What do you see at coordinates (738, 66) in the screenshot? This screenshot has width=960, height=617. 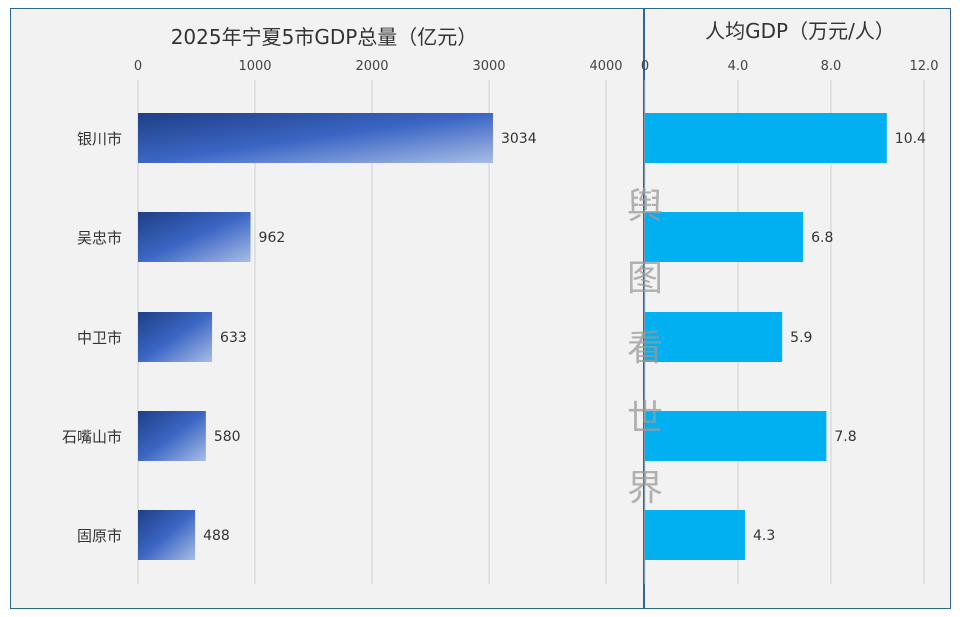 I see `per-capita-tick-label: 4.0` at bounding box center [738, 66].